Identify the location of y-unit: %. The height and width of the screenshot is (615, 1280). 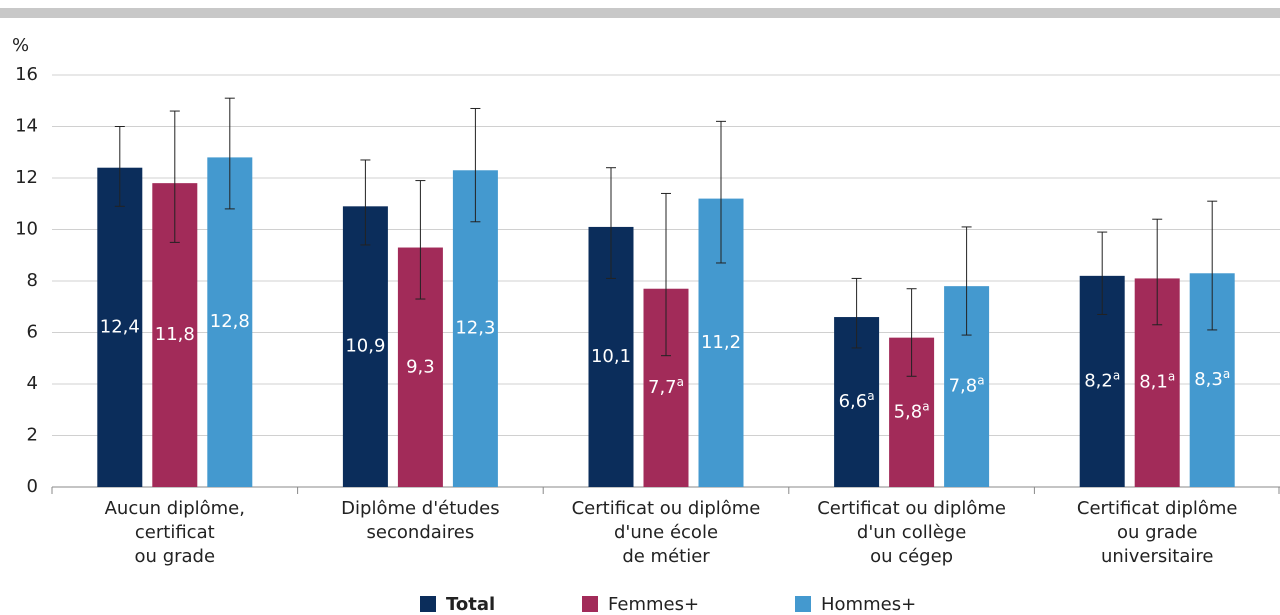
(20, 45).